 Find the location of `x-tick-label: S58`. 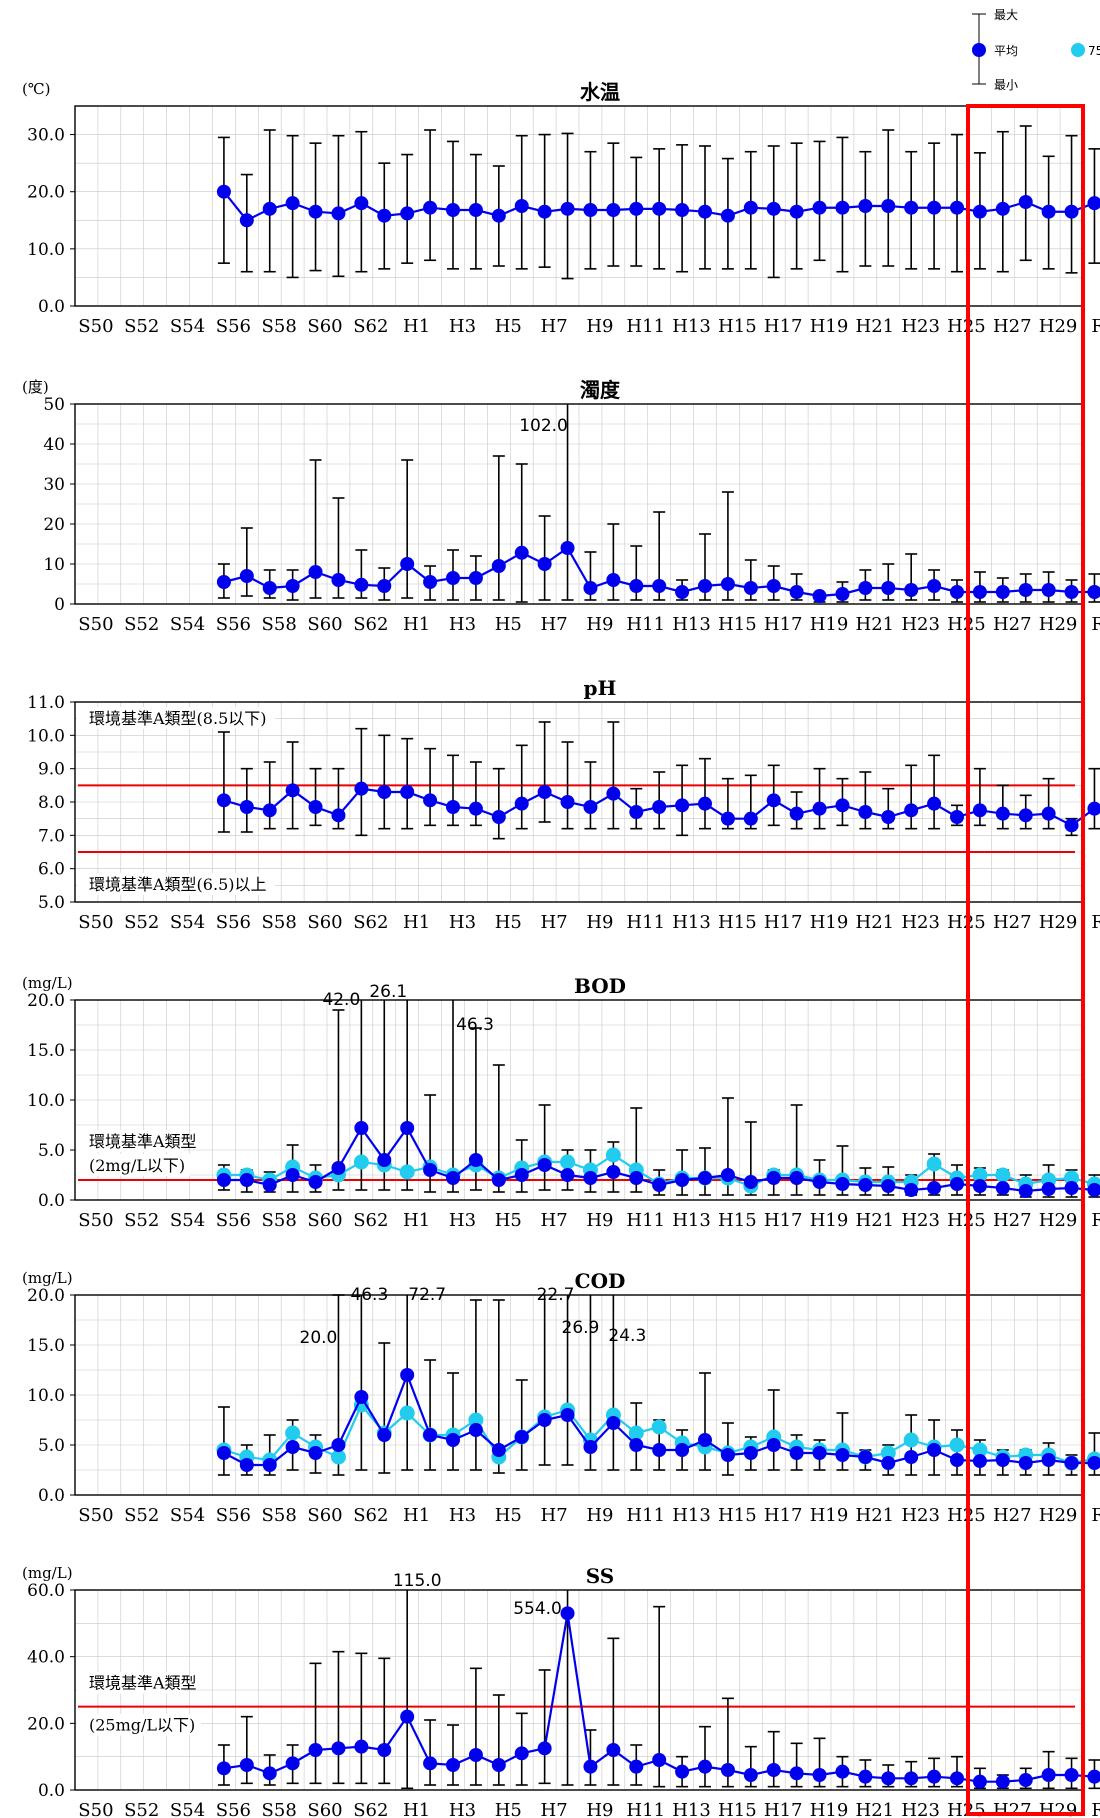

x-tick-label: S58 is located at coordinates (279, 326).